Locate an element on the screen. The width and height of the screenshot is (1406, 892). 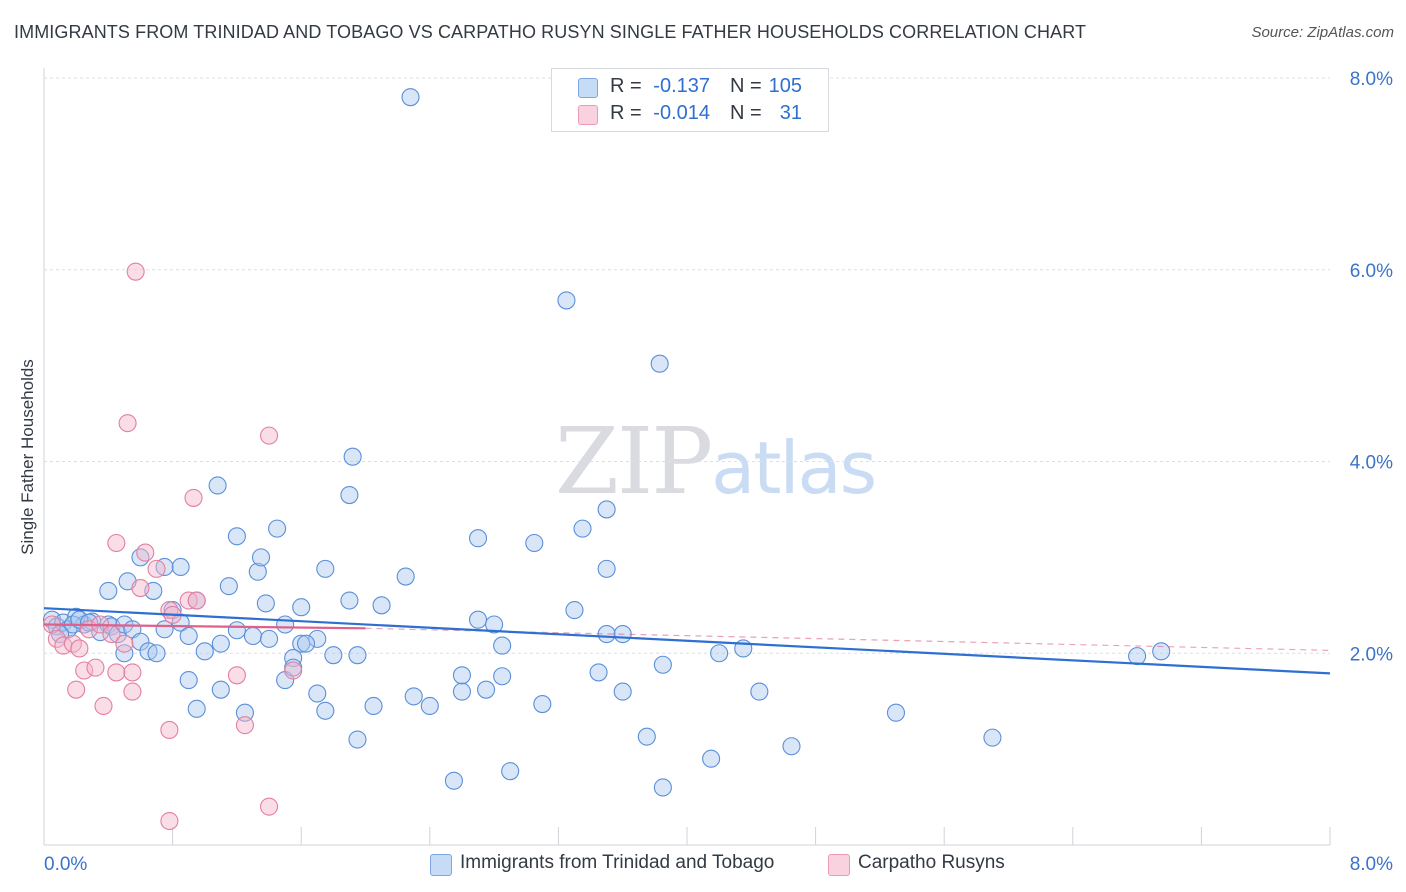
legend-n-label: N = is located at coordinates (746, 113).